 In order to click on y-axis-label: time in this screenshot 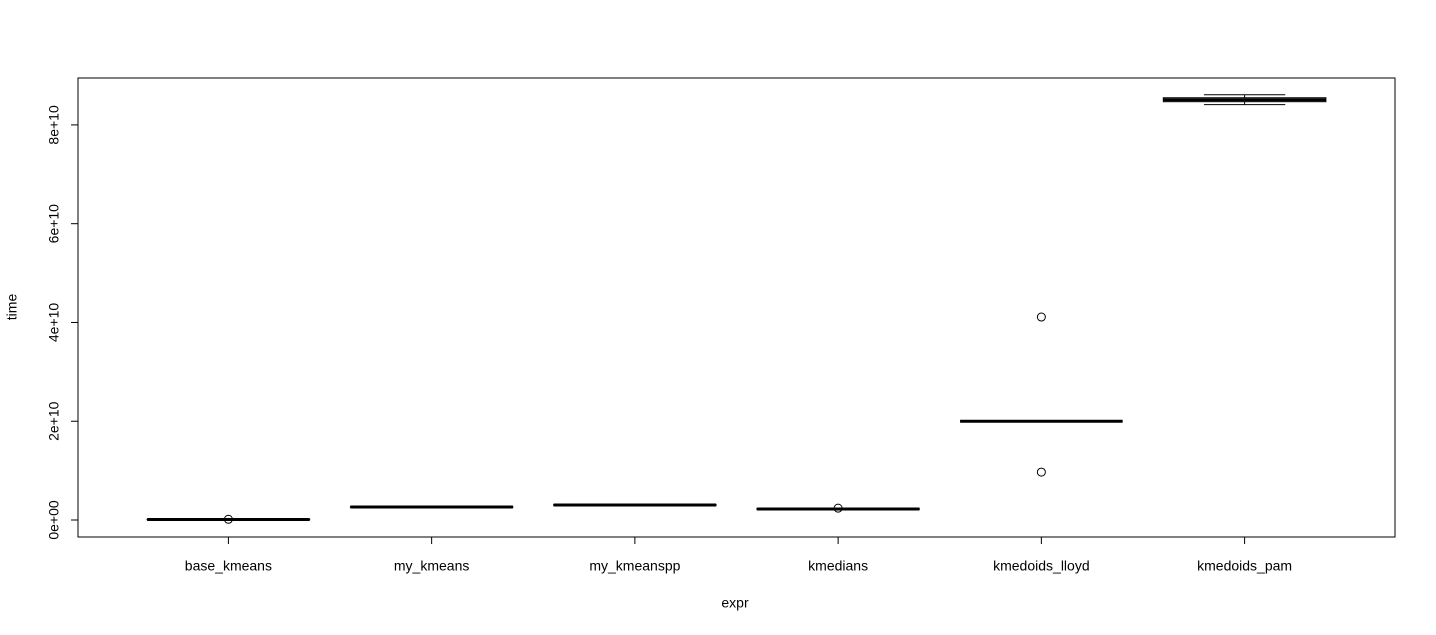, I will do `click(12, 307)`.